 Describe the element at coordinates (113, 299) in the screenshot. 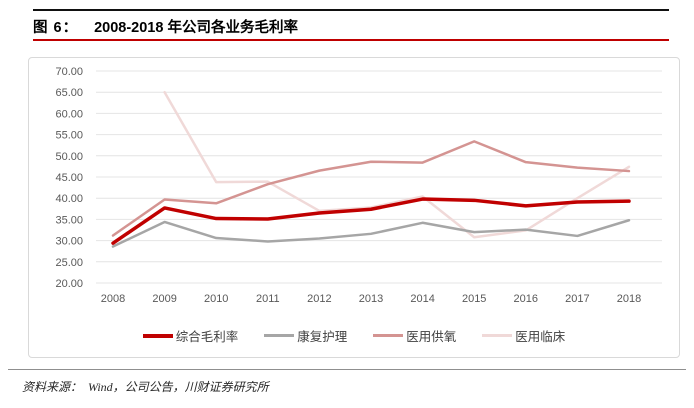

I see `x-axis-tick-label: 2008` at that location.